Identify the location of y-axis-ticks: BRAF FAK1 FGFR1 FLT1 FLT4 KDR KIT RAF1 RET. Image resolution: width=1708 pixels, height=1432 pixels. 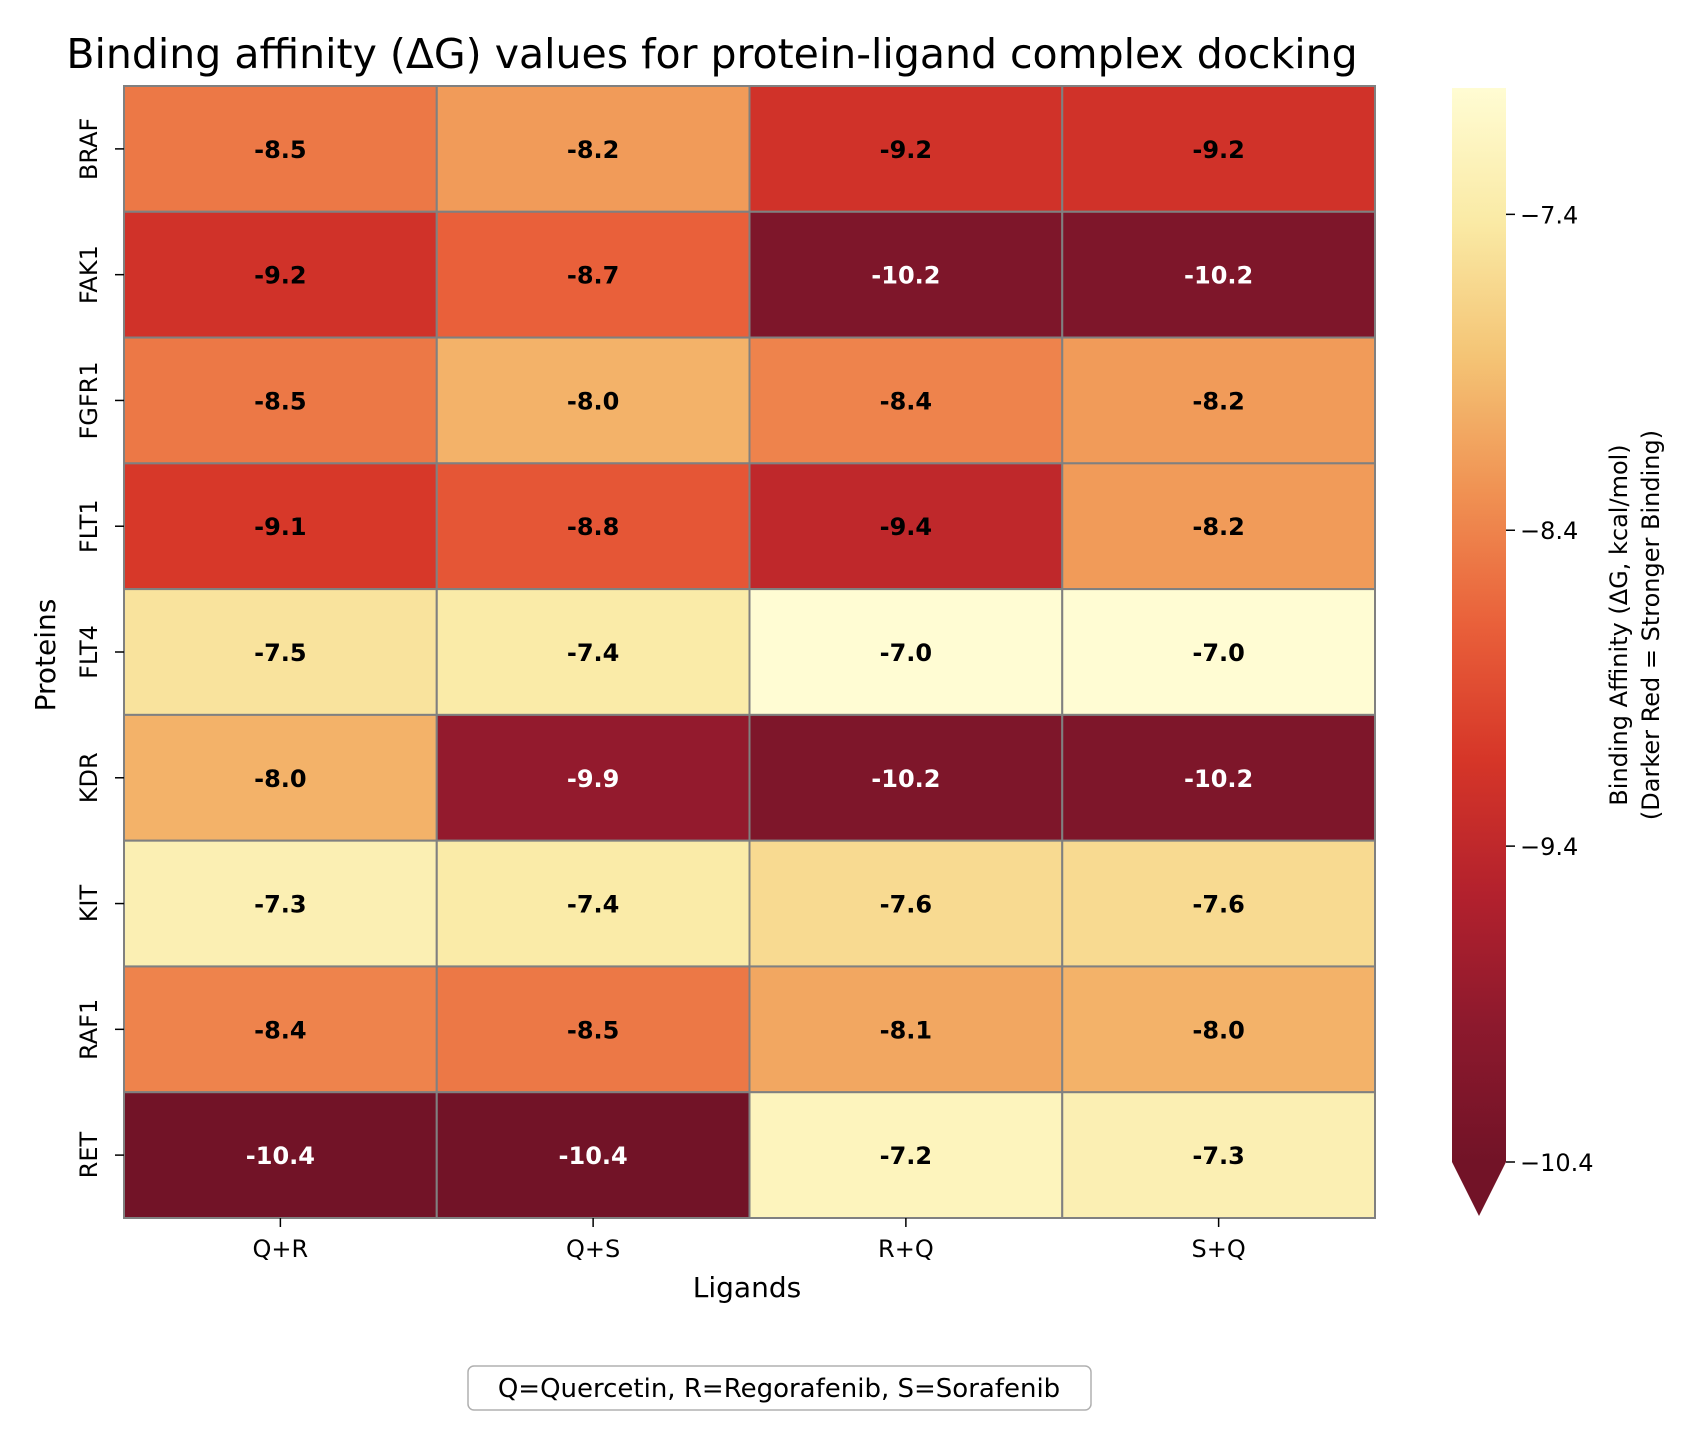
(99, 648).